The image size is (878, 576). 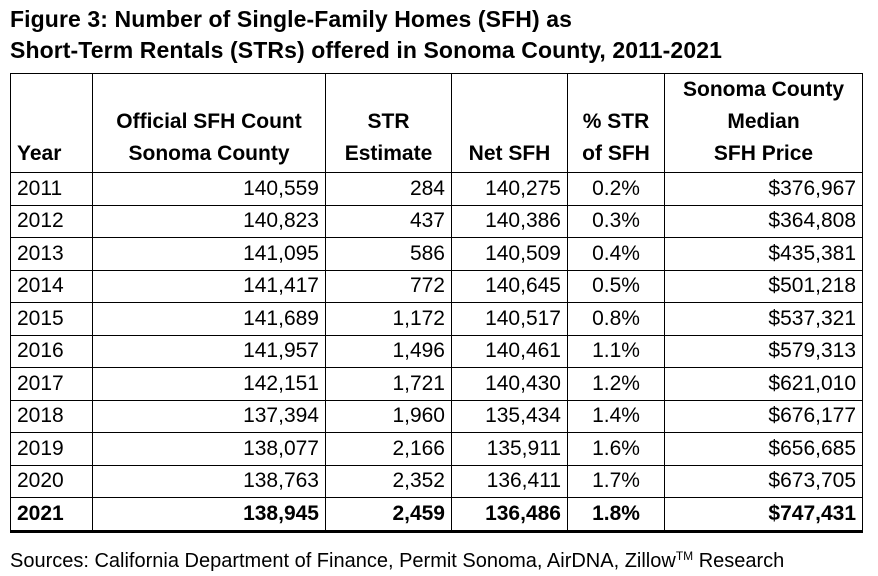 What do you see at coordinates (51, 221) in the screenshot?
I see `cell-year: 2012` at bounding box center [51, 221].